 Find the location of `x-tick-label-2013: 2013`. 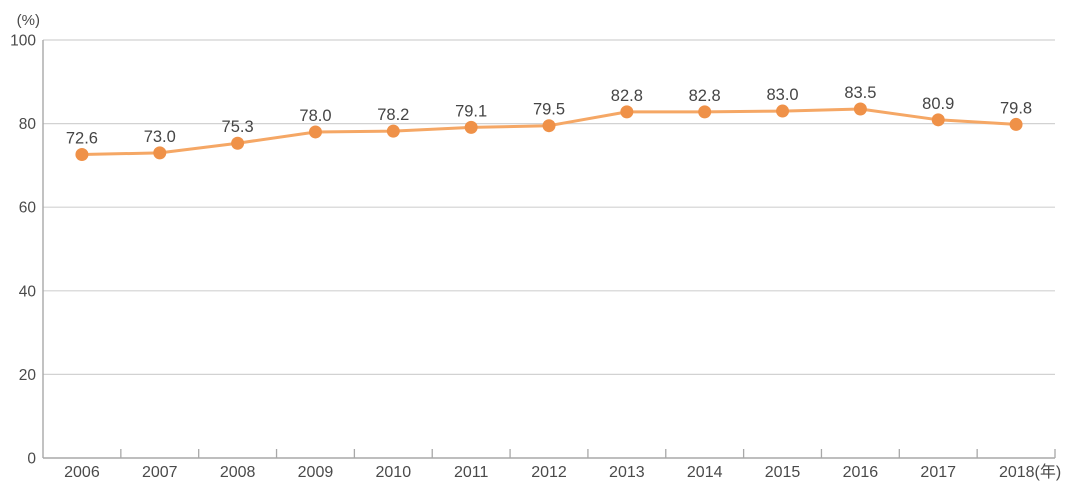

x-tick-label-2013: 2013 is located at coordinates (627, 472).